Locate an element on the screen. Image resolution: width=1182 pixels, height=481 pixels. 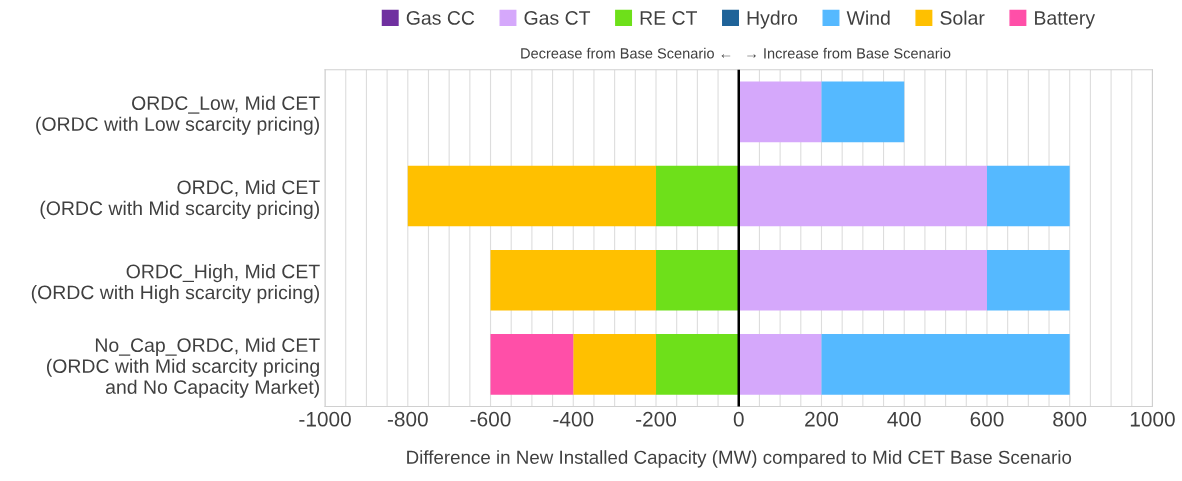
legend-label: Battery is located at coordinates (1065, 20).